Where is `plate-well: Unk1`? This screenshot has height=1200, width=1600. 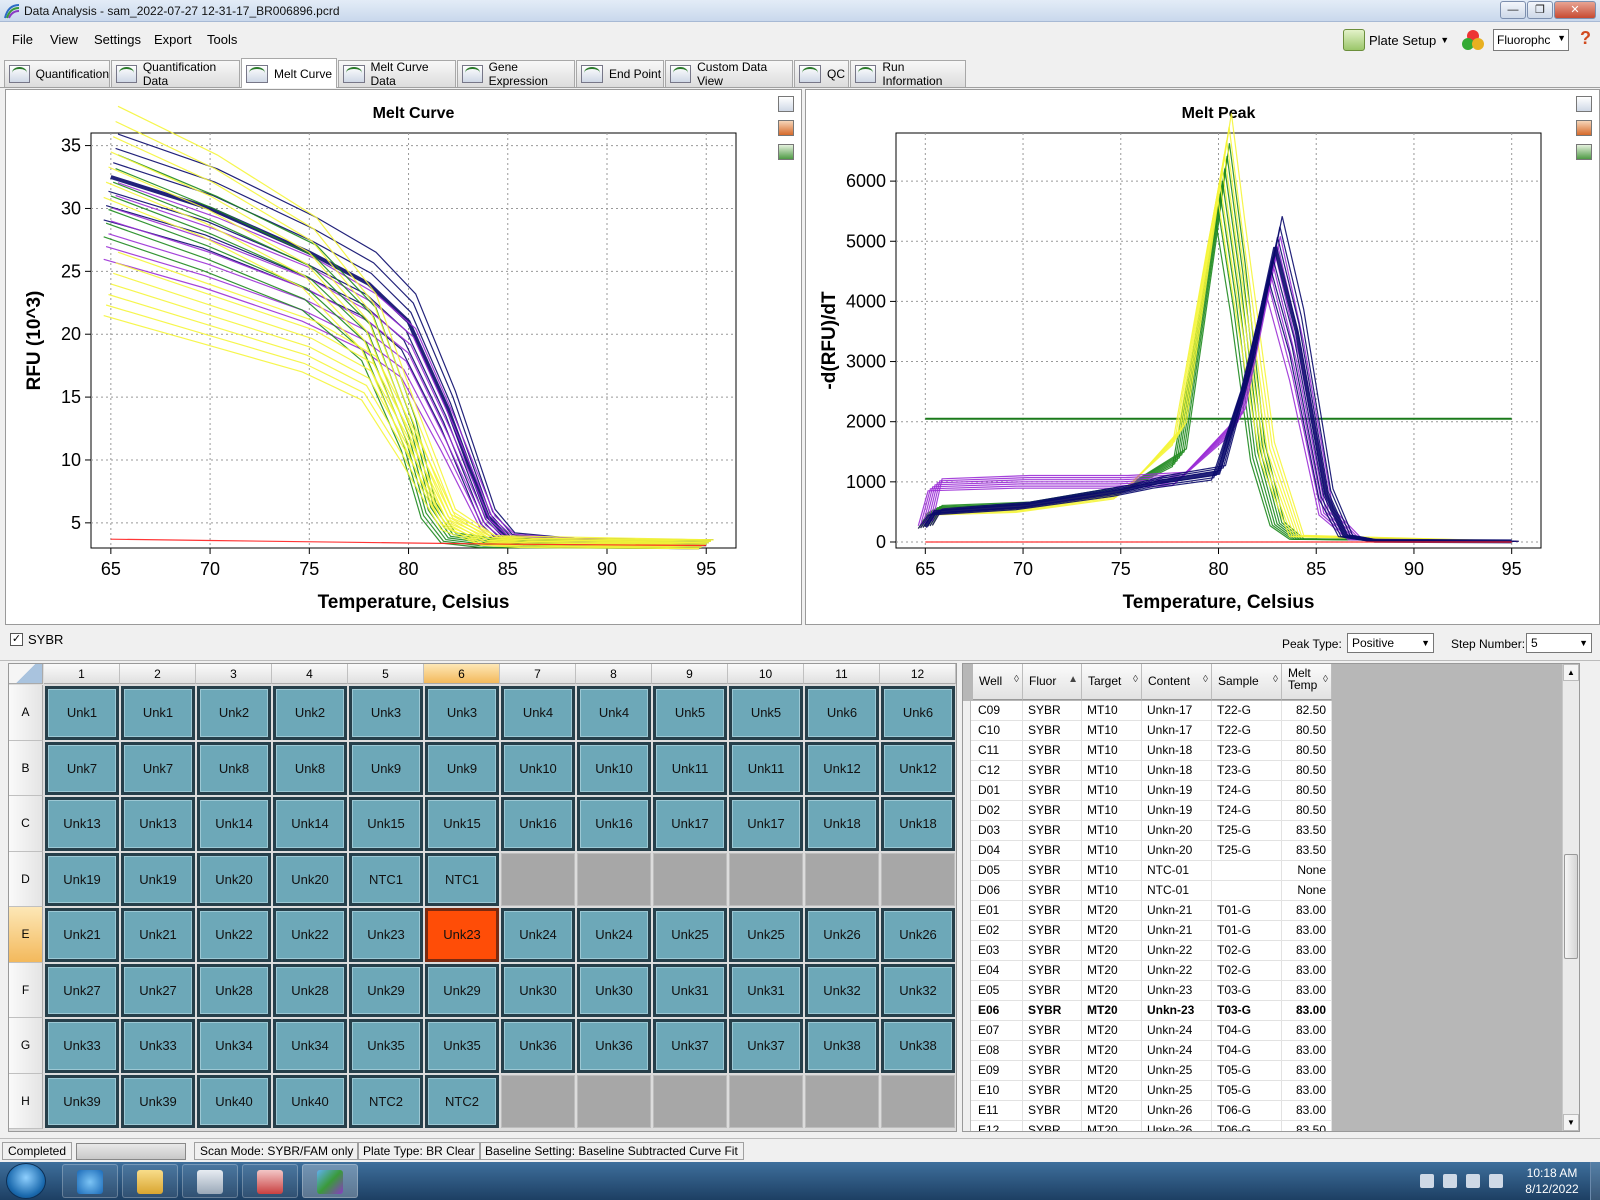
plate-well: Unk1 is located at coordinates (158, 713).